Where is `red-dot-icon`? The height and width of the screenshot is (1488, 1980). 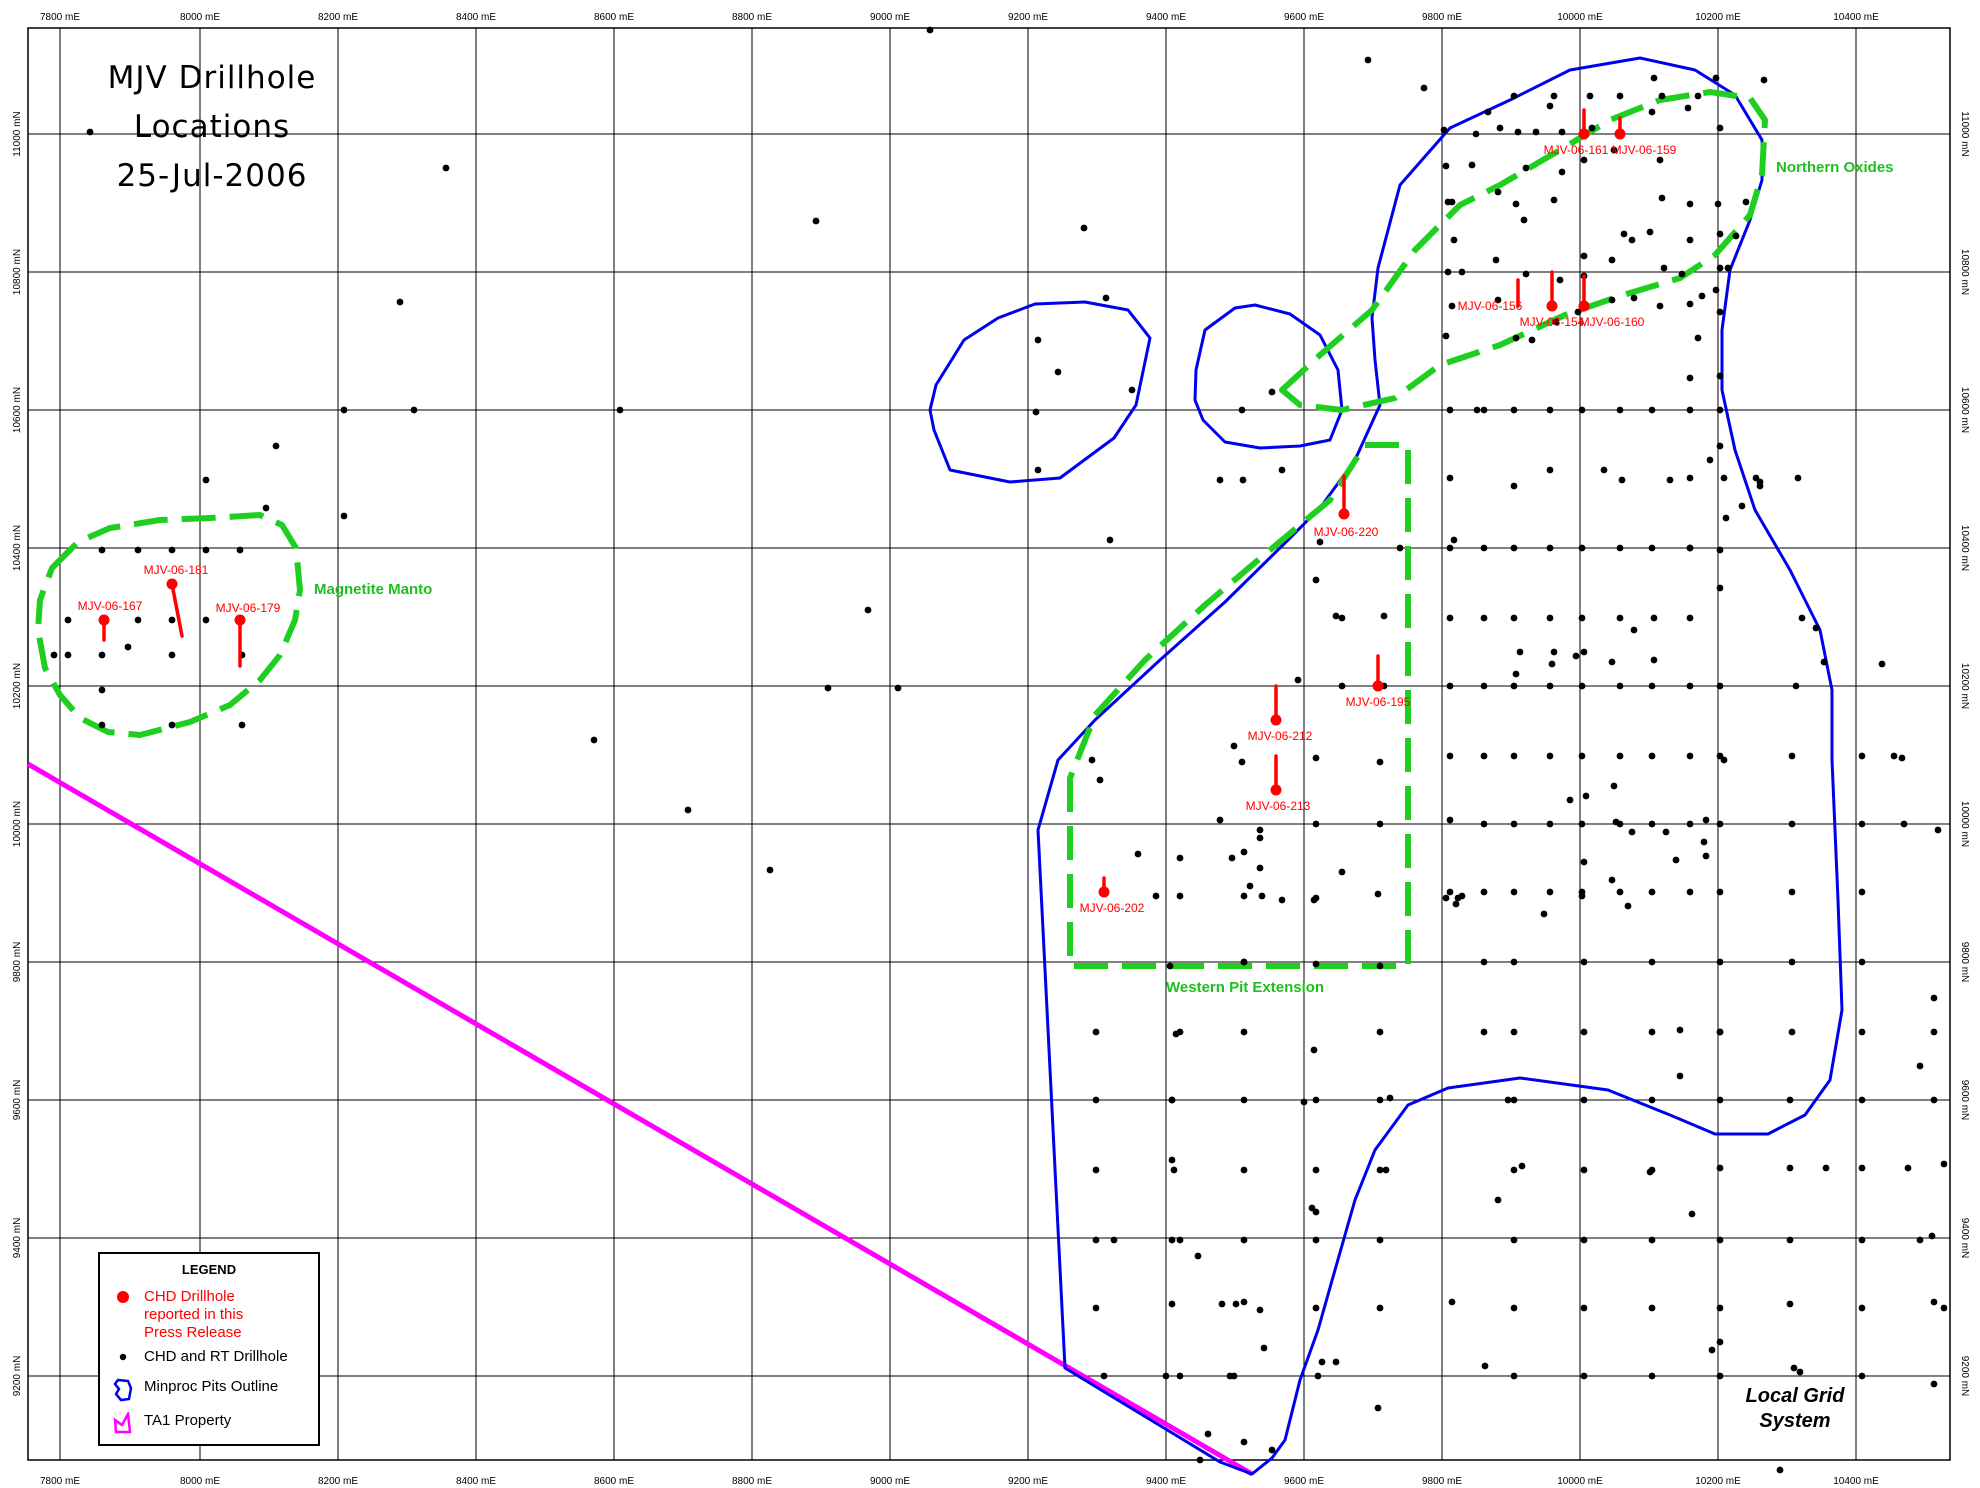 red-dot-icon is located at coordinates (123, 1299).